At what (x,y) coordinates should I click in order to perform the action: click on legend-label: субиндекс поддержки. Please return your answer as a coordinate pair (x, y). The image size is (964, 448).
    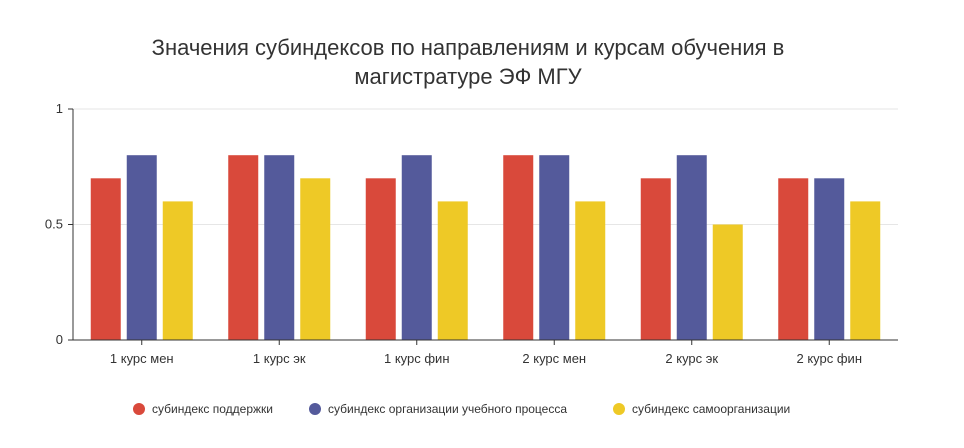
    Looking at the image, I should click on (212, 409).